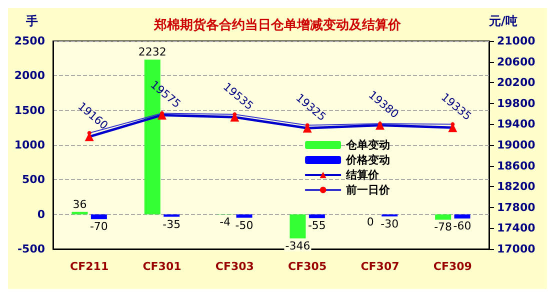 This screenshot has height=297, width=555. What do you see at coordinates (516, 165) in the screenshot?
I see `y2-tick-label: 18600` at bounding box center [516, 165].